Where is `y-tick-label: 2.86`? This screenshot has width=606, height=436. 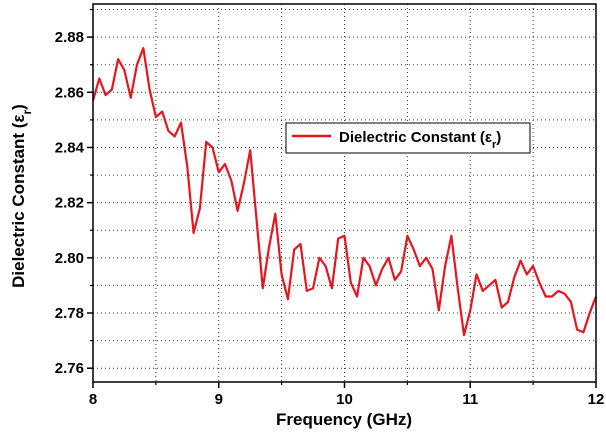
y-tick-label: 2.86 is located at coordinates (69, 92).